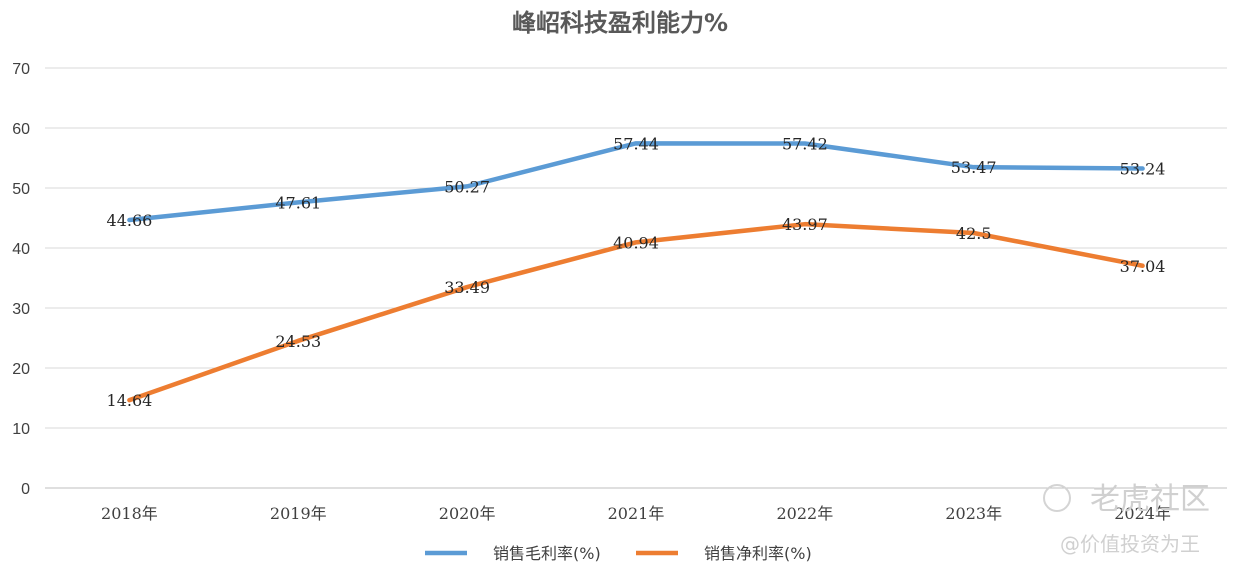  I want to click on x-tick-label: 2022年, so click(804, 513).